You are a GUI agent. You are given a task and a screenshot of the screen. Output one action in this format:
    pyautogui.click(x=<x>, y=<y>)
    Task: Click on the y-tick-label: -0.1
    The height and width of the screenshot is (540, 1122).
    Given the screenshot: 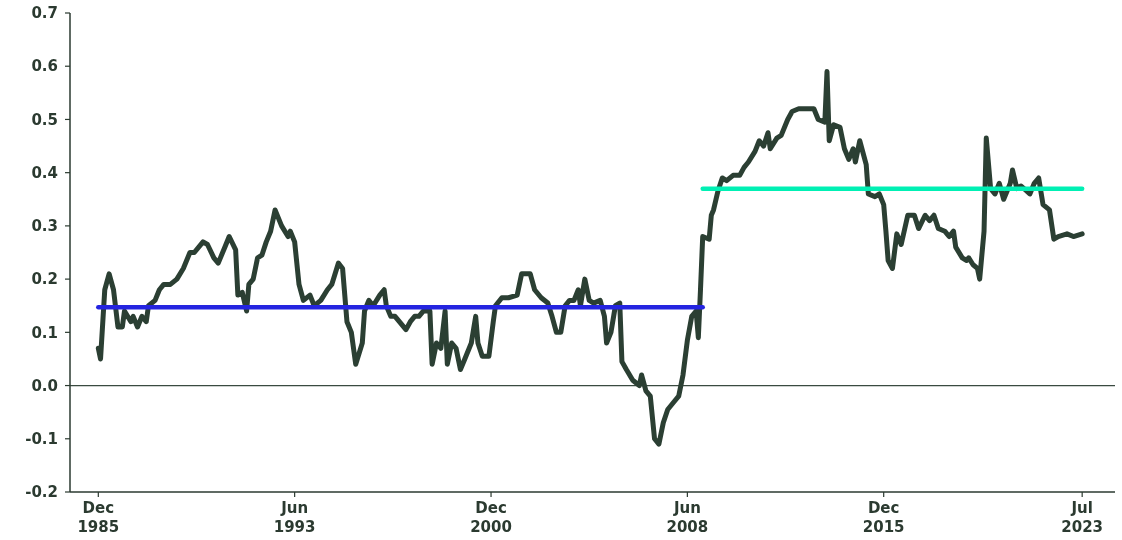 What is the action you would take?
    pyautogui.click(x=41, y=439)
    